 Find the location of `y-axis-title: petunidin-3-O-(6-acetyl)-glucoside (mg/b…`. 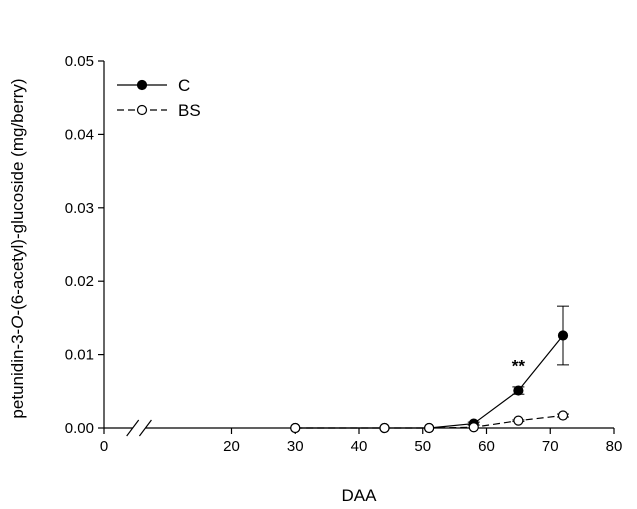

y-axis-title: petunidin-3-O-(6-acetyl)-glucoside (mg/b… is located at coordinates (17, 248).